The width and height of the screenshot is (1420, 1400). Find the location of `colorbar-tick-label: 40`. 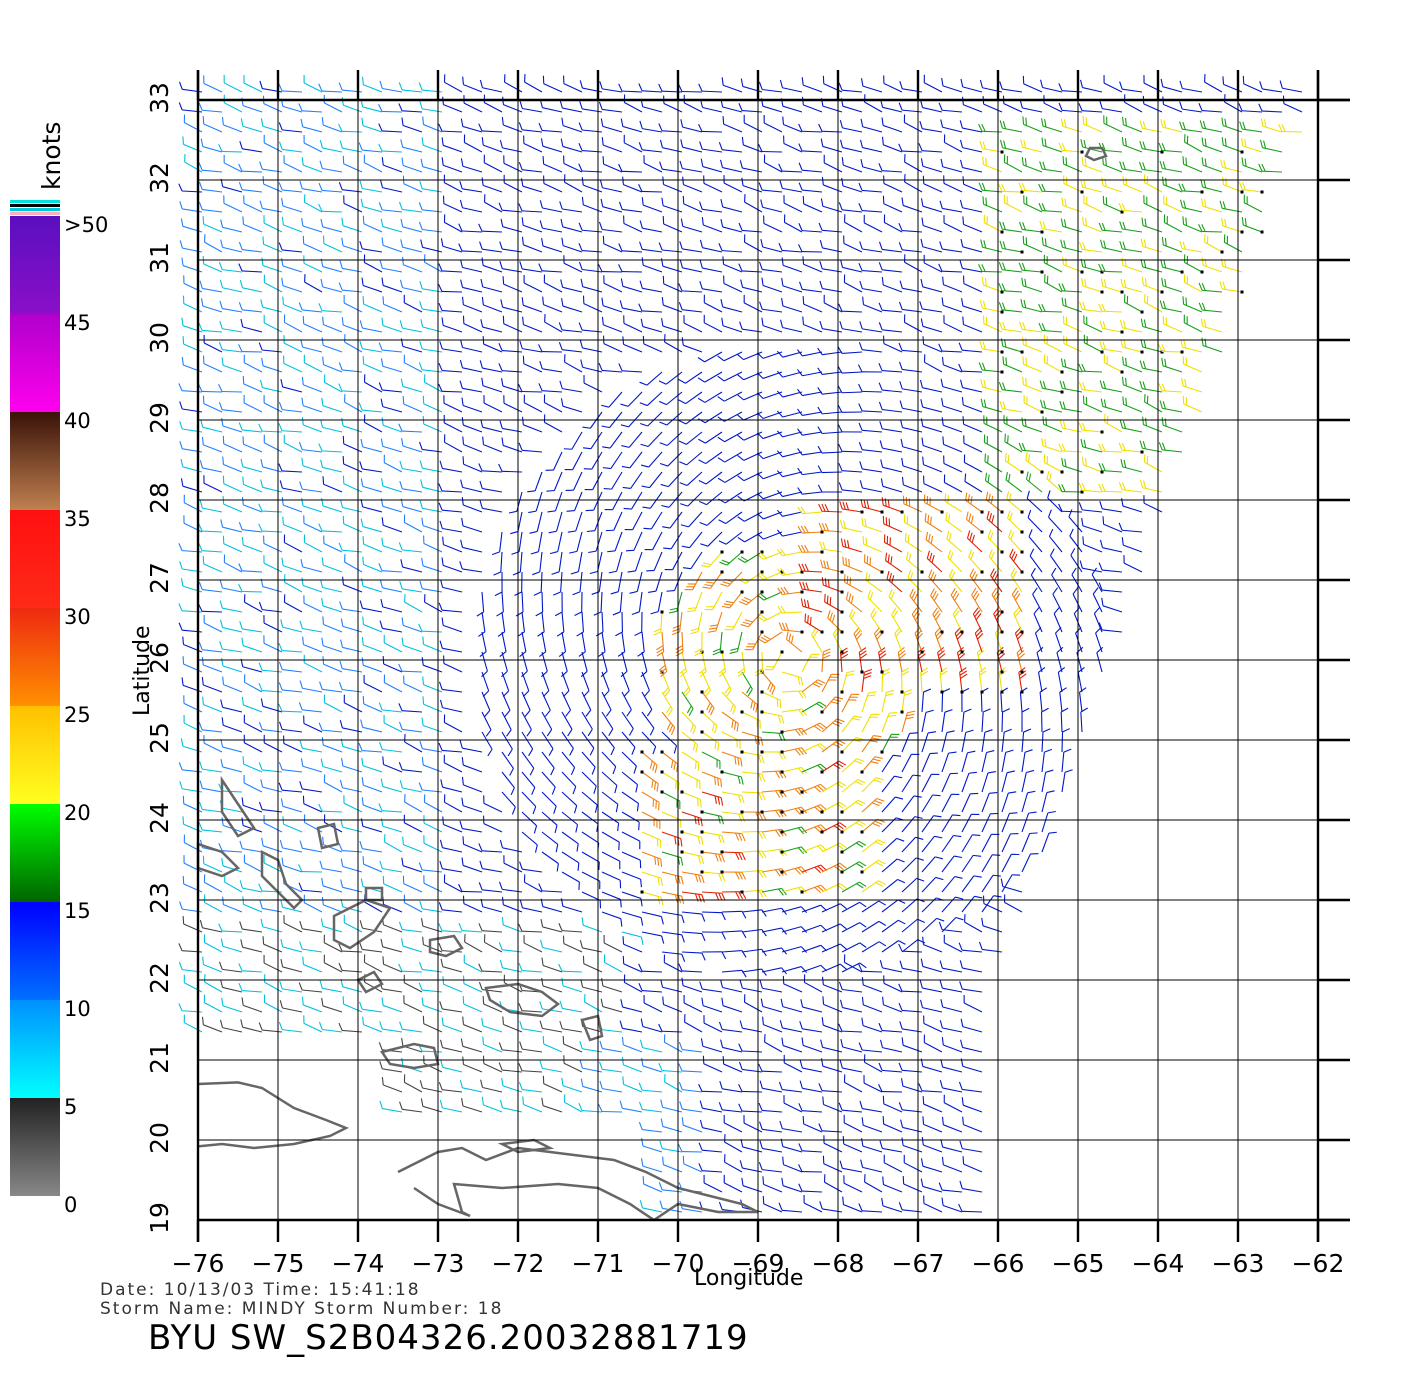

colorbar-tick-label: 40 is located at coordinates (77, 421).